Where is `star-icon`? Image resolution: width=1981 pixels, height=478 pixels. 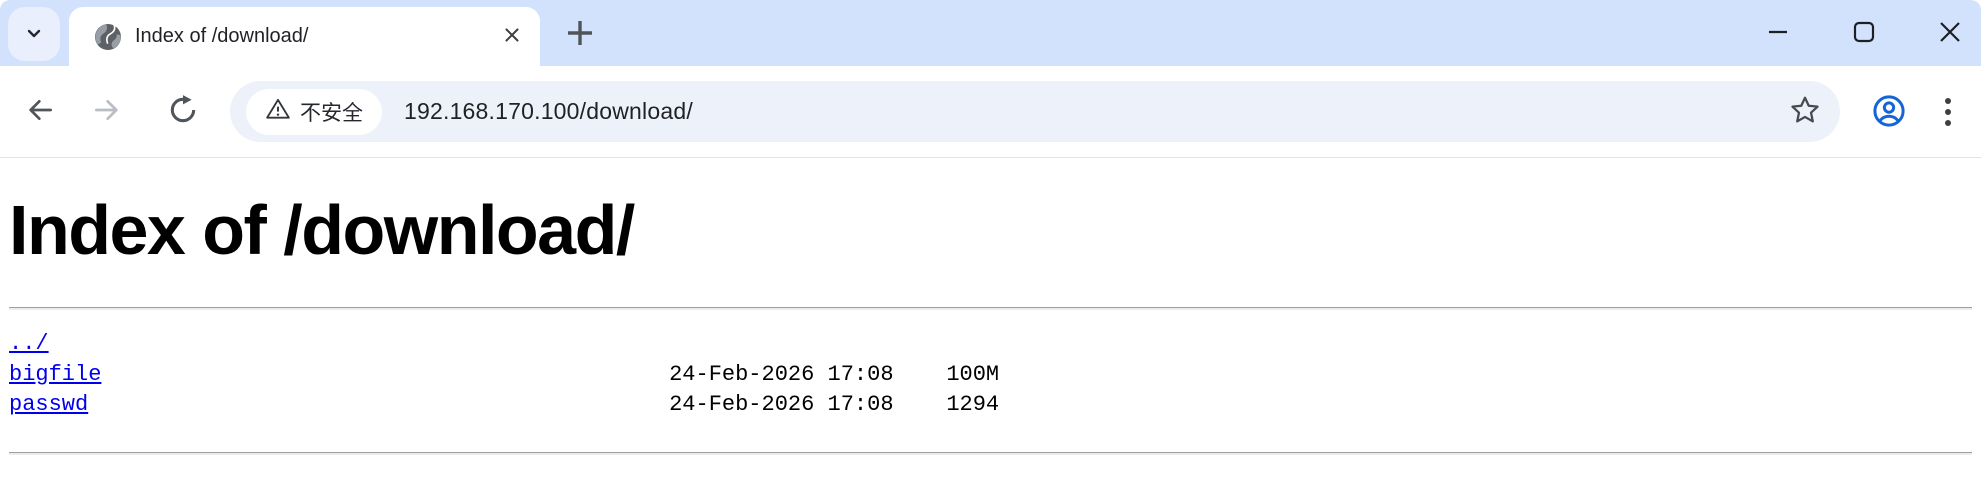 star-icon is located at coordinates (1805, 111).